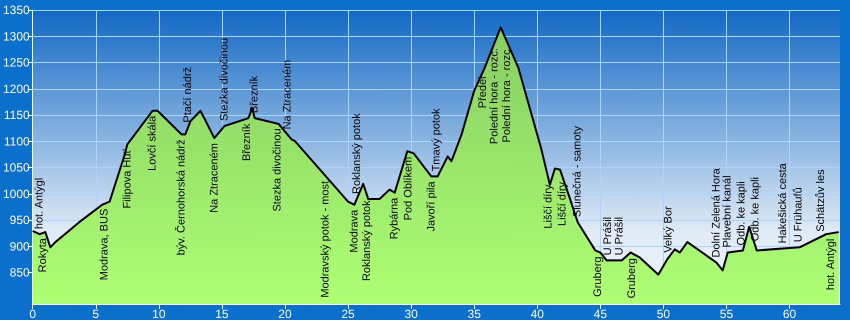 This screenshot has width=850, height=320. What do you see at coordinates (354, 230) in the screenshot?
I see `annotation: Modrava` at bounding box center [354, 230].